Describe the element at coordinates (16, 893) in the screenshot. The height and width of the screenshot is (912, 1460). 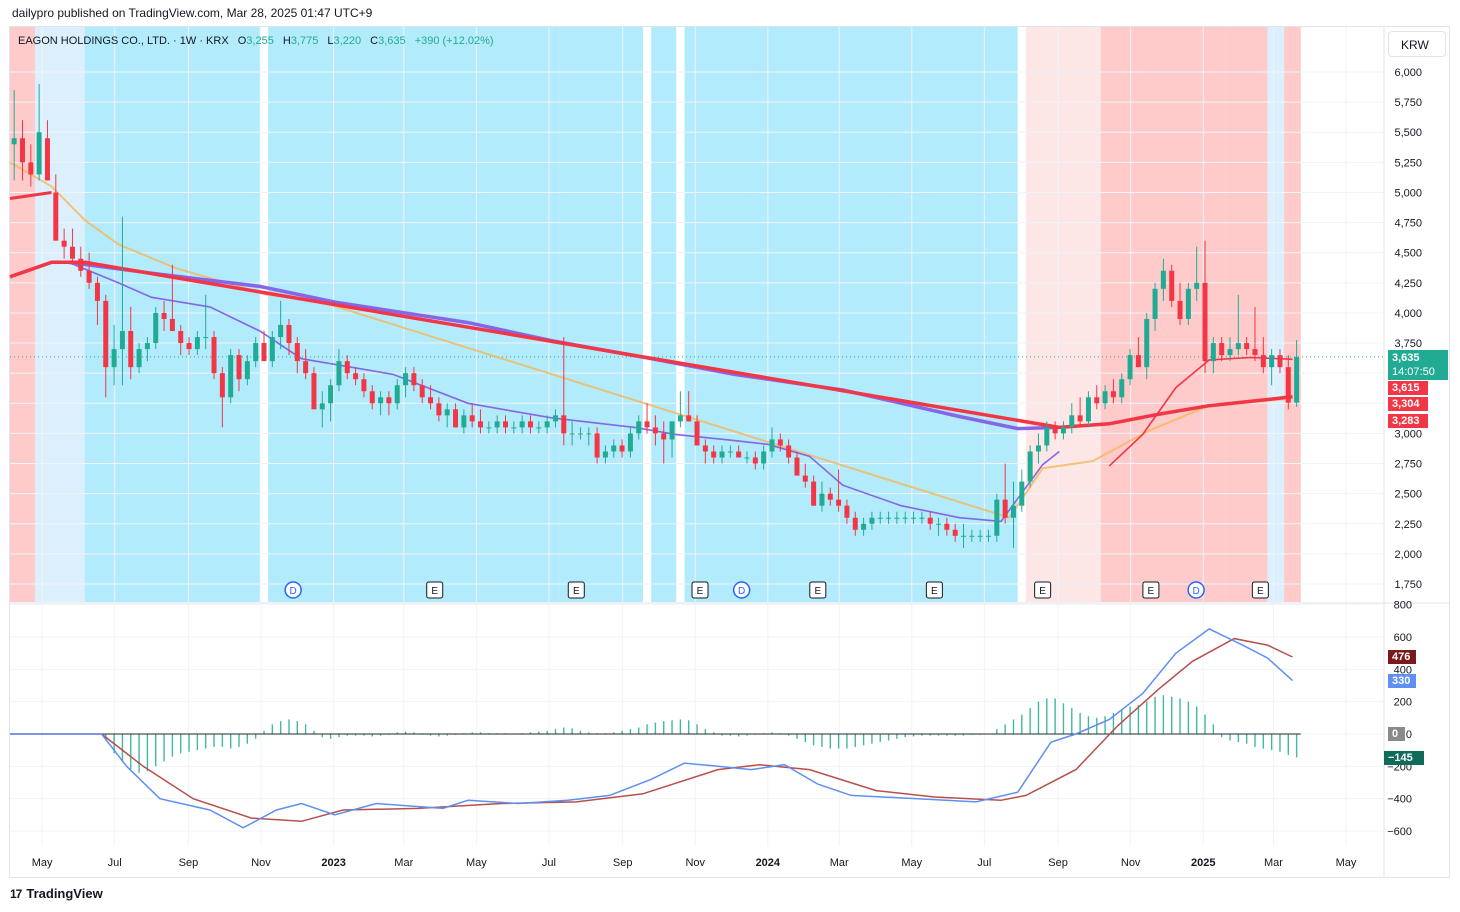
I see `tradingview-logo-icon: 17` at that location.